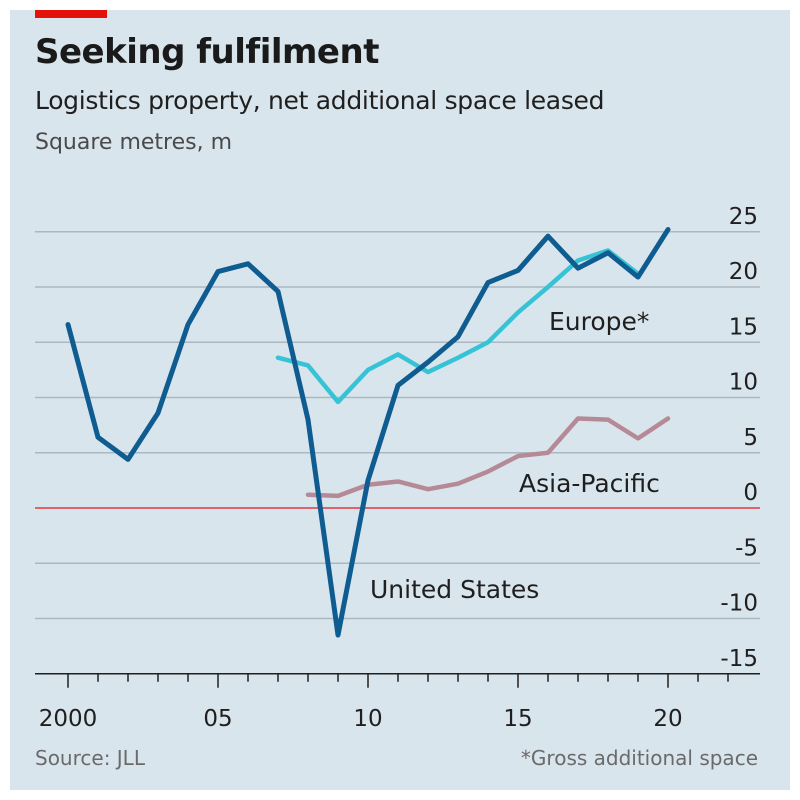  I want to click on y-tick-label: 10, so click(743, 383).